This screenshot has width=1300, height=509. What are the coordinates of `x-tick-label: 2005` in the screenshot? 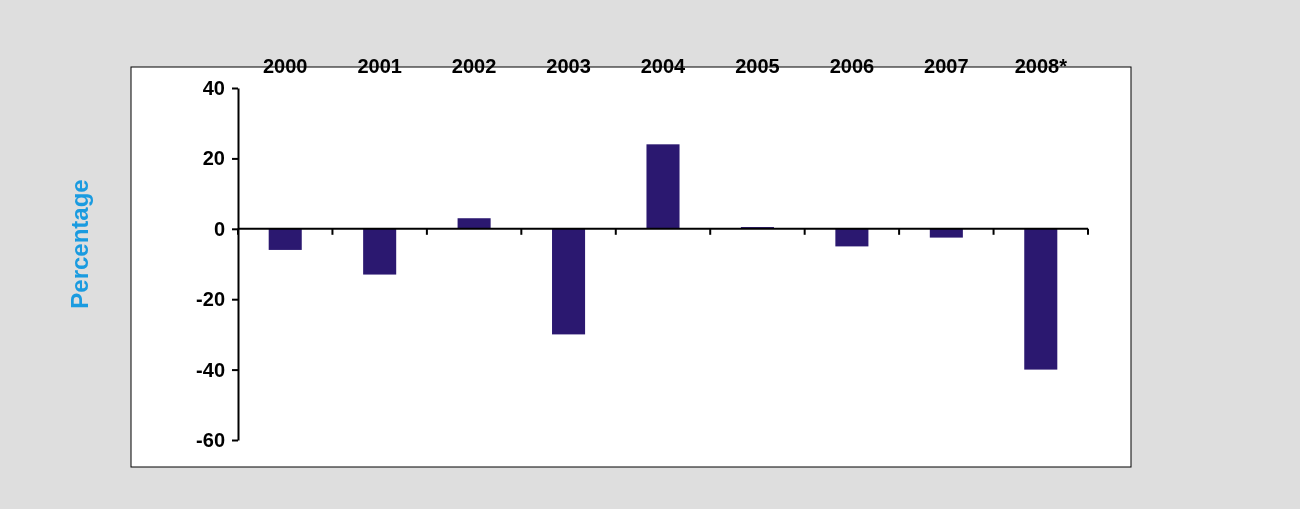 It's located at (757, 66).